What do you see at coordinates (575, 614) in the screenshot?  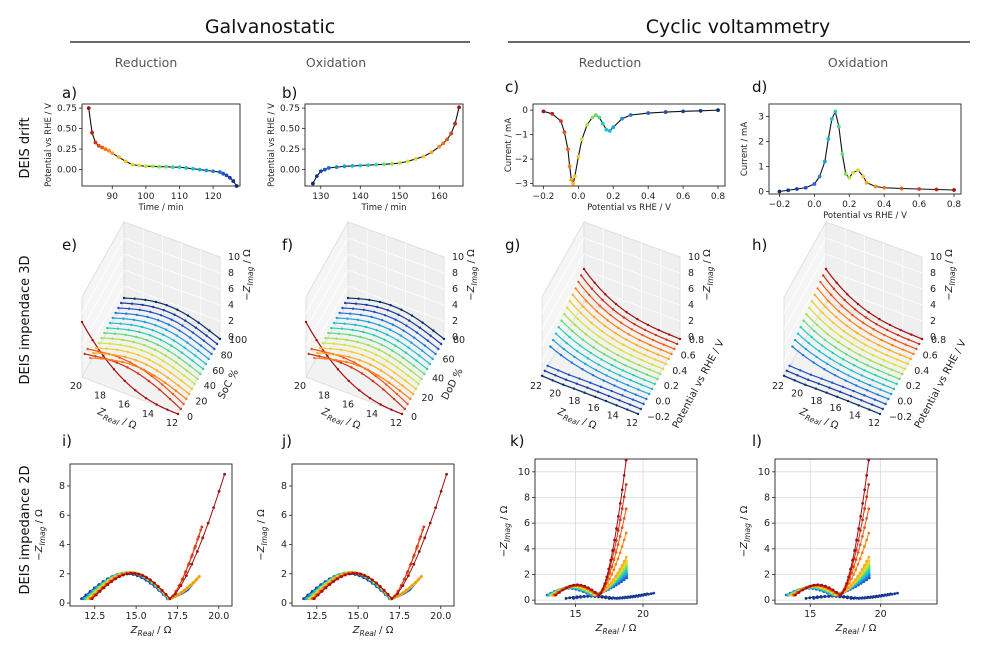 I see `x-tick-label: 15` at bounding box center [575, 614].